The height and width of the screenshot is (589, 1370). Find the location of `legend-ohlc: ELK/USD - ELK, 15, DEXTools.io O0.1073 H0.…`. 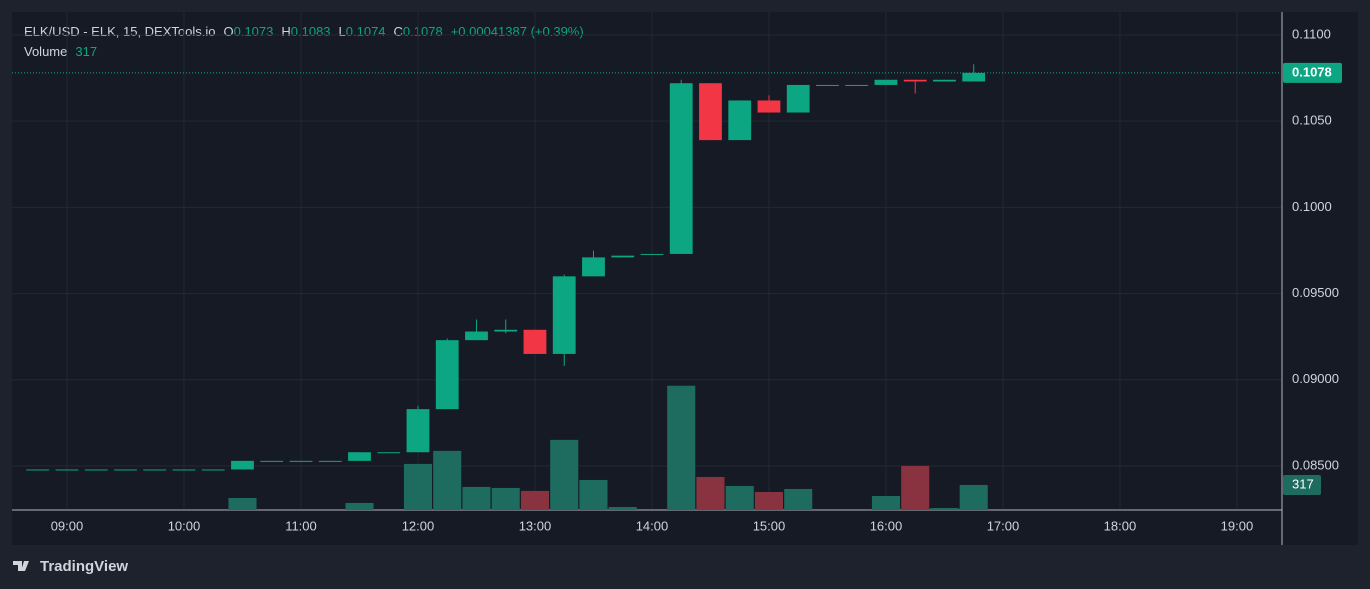

legend-ohlc: ELK/USD - ELK, 15, DEXTools.io O0.1073 H0.… is located at coordinates (304, 31).